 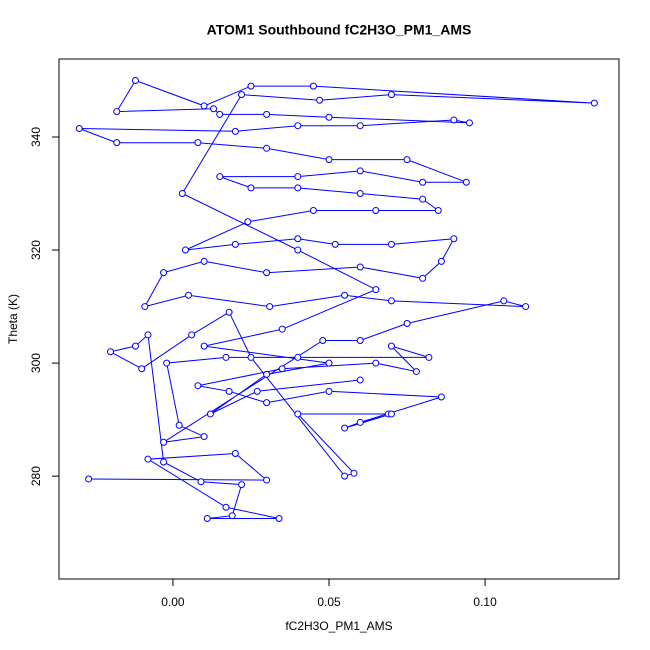 I want to click on y-axis-label: Theta (K), so click(x=13, y=319).